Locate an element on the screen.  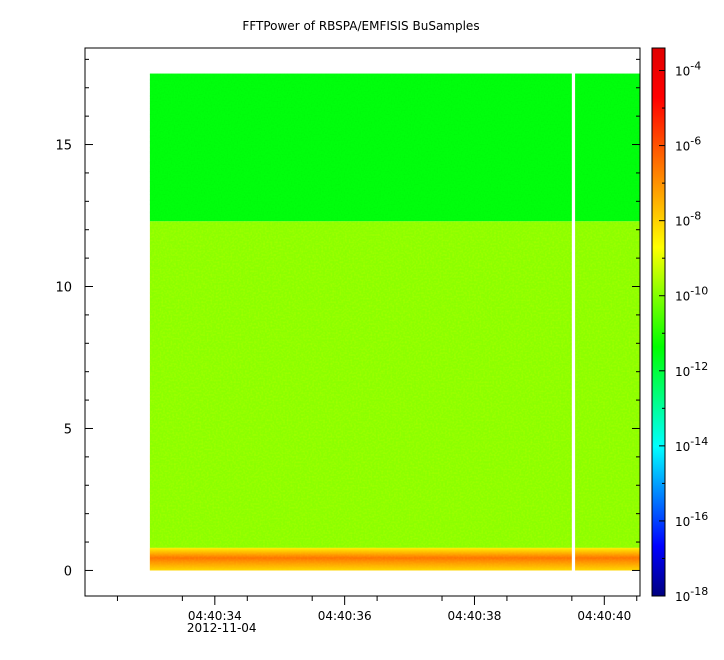
data-gap is located at coordinates (573, 322).